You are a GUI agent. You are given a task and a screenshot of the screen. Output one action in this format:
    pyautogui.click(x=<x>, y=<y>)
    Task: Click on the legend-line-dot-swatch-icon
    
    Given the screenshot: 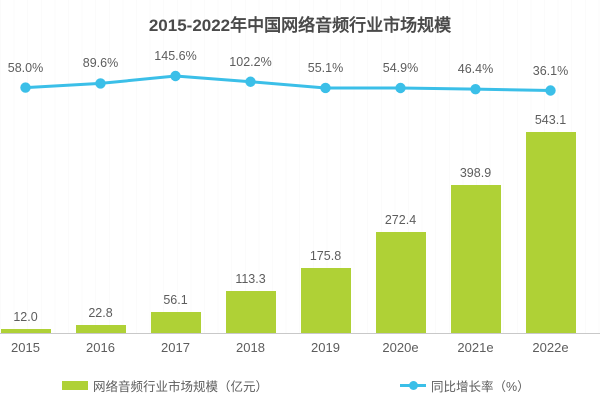 What is the action you would take?
    pyautogui.click(x=413, y=385)
    